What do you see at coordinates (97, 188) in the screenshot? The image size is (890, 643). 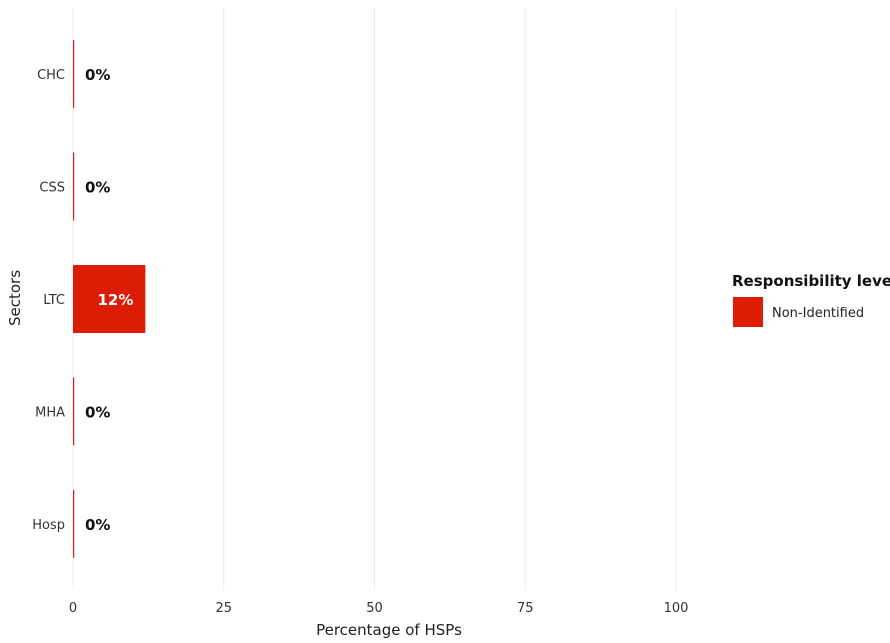 I see `data-label-css: 0%` at bounding box center [97, 188].